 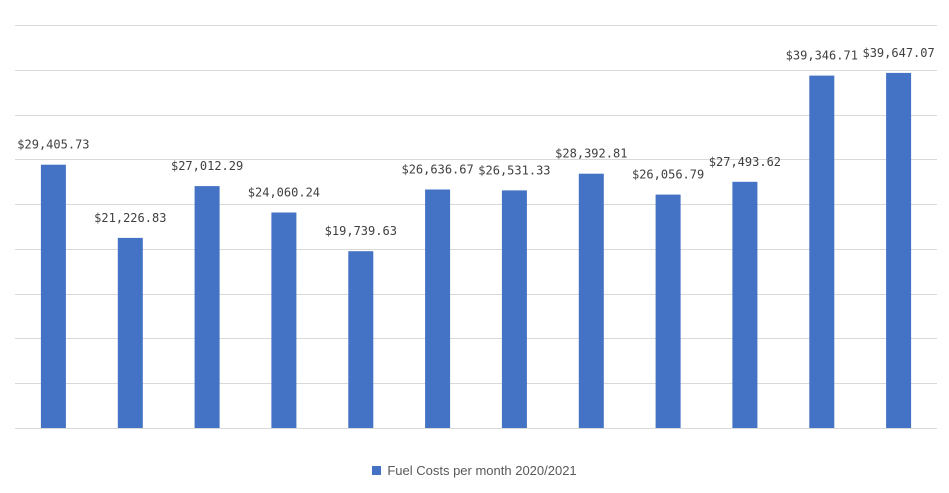 I want to click on data-label: $26,636.67, so click(x=437, y=170).